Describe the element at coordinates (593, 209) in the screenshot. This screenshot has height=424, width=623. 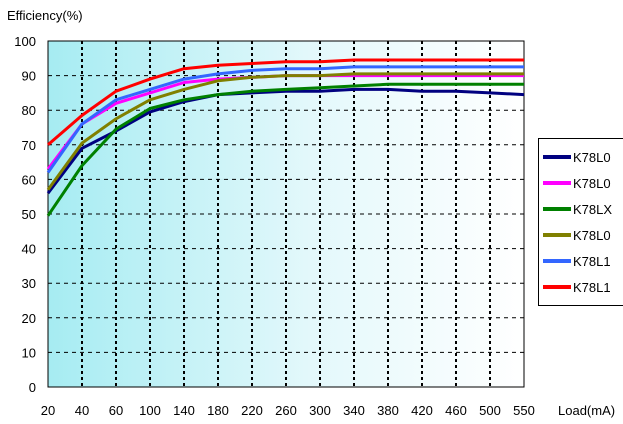
I see `legend-label: K78LX` at that location.